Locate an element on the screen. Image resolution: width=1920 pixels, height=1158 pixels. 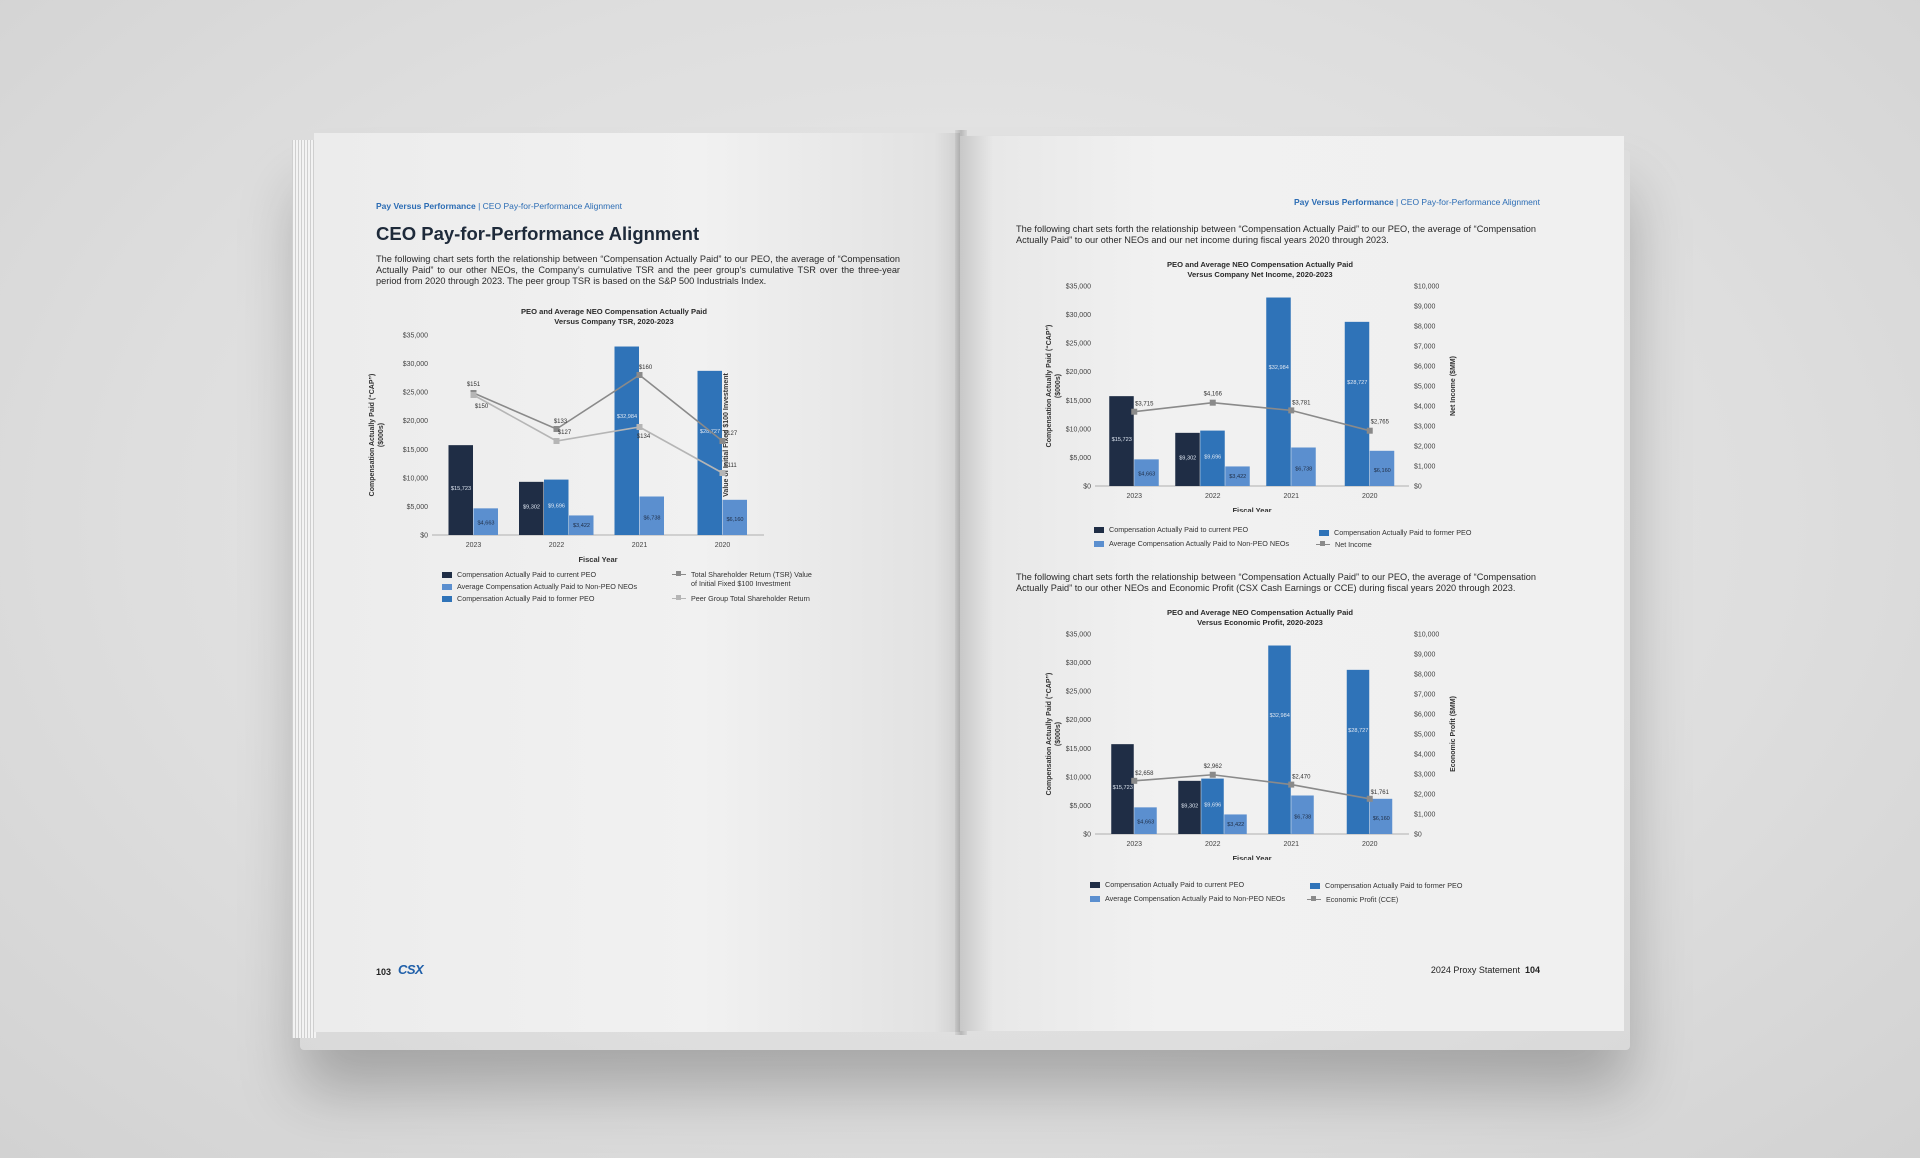
y-tick-label: $20,000 is located at coordinates (415, 421).